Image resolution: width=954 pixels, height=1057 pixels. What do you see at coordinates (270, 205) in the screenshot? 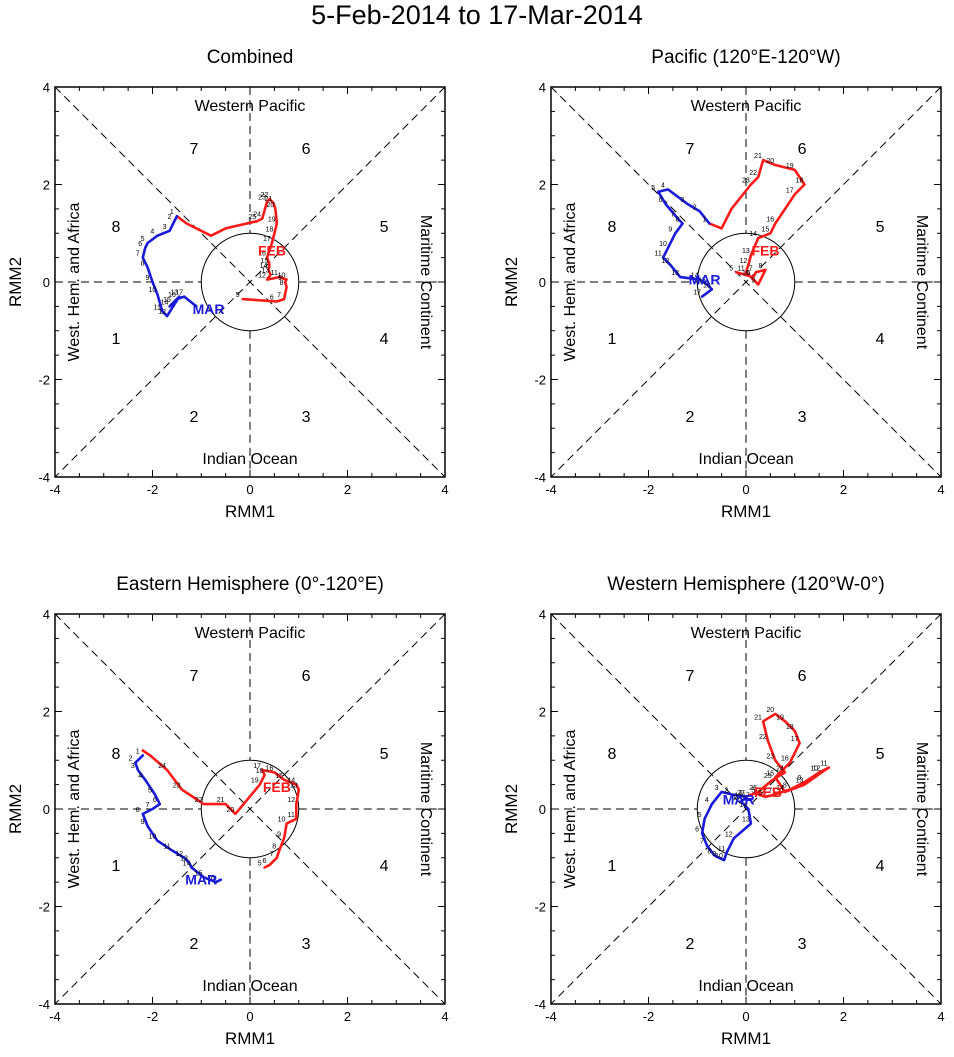
I see `day-label: 20` at bounding box center [270, 205].